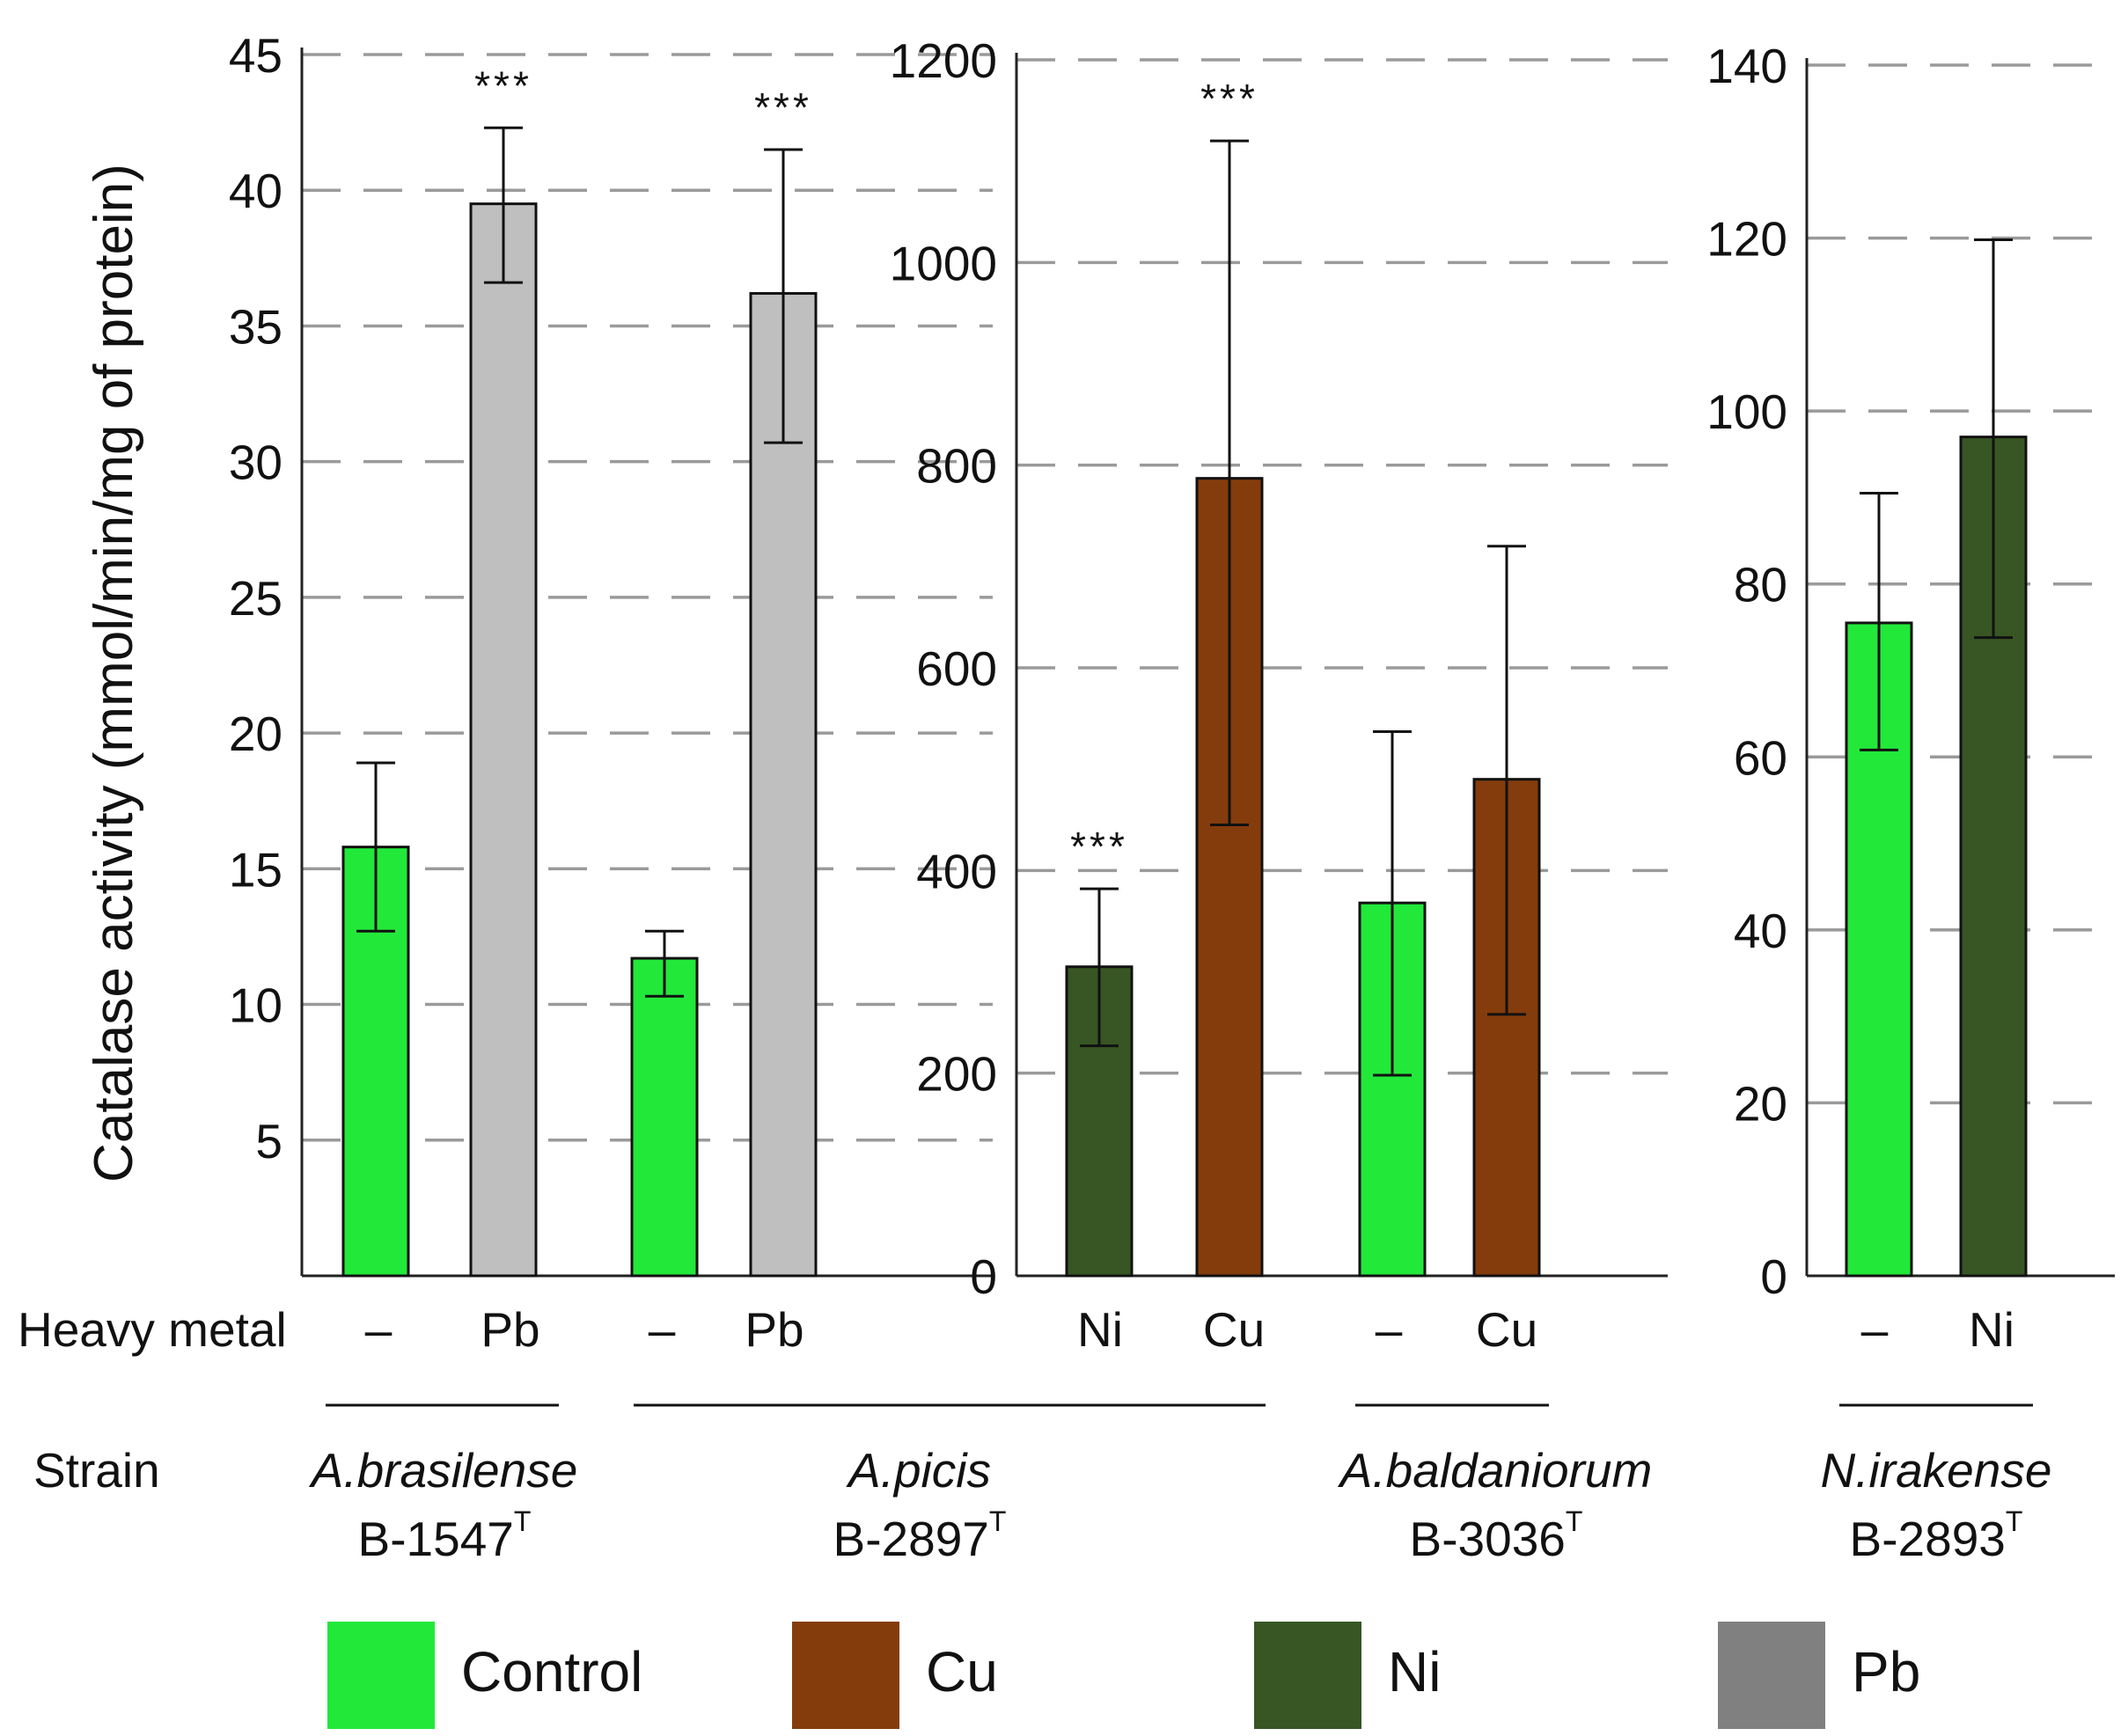  I want to click on strain-name: N.irakense, so click(1936, 1470).